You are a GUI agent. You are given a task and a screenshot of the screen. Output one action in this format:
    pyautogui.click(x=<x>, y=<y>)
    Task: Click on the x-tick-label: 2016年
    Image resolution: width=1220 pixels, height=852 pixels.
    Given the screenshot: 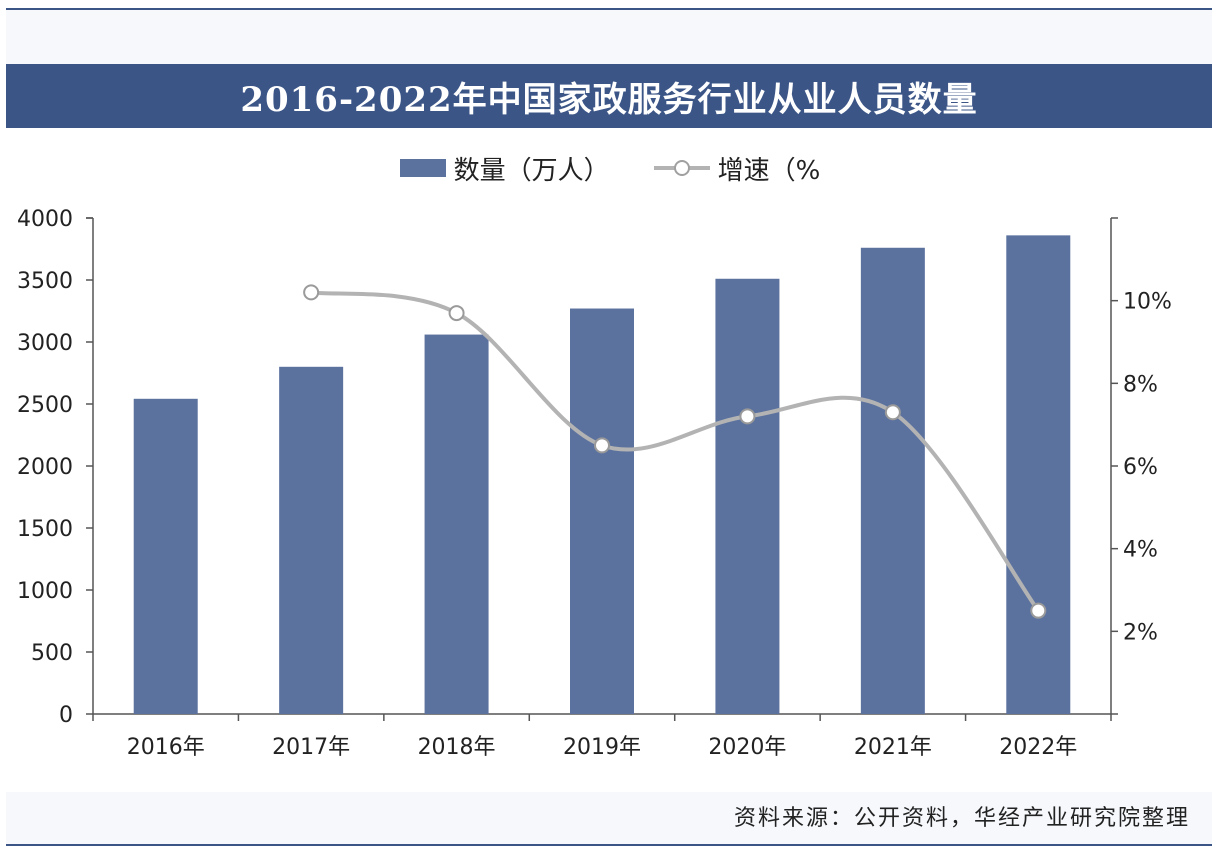 What is the action you would take?
    pyautogui.click(x=166, y=747)
    